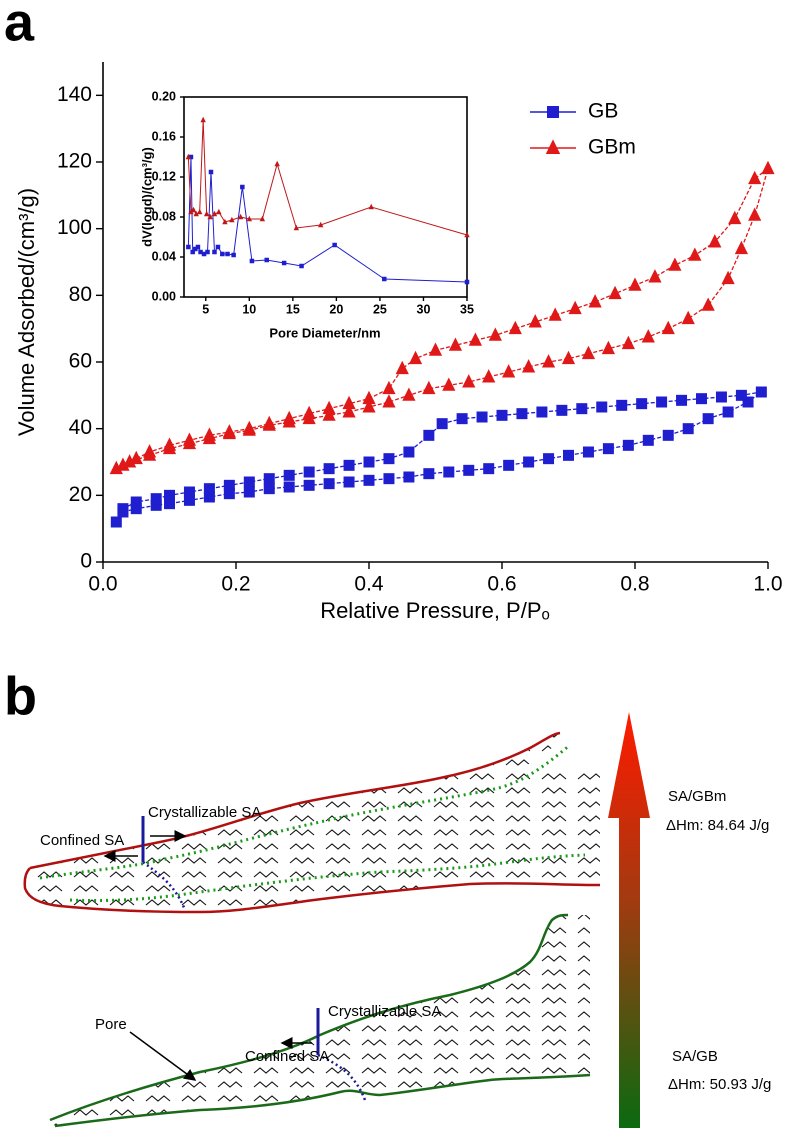  Describe the element at coordinates (204, 812) in the screenshot. I see `label: Crystallizable SA` at that location.